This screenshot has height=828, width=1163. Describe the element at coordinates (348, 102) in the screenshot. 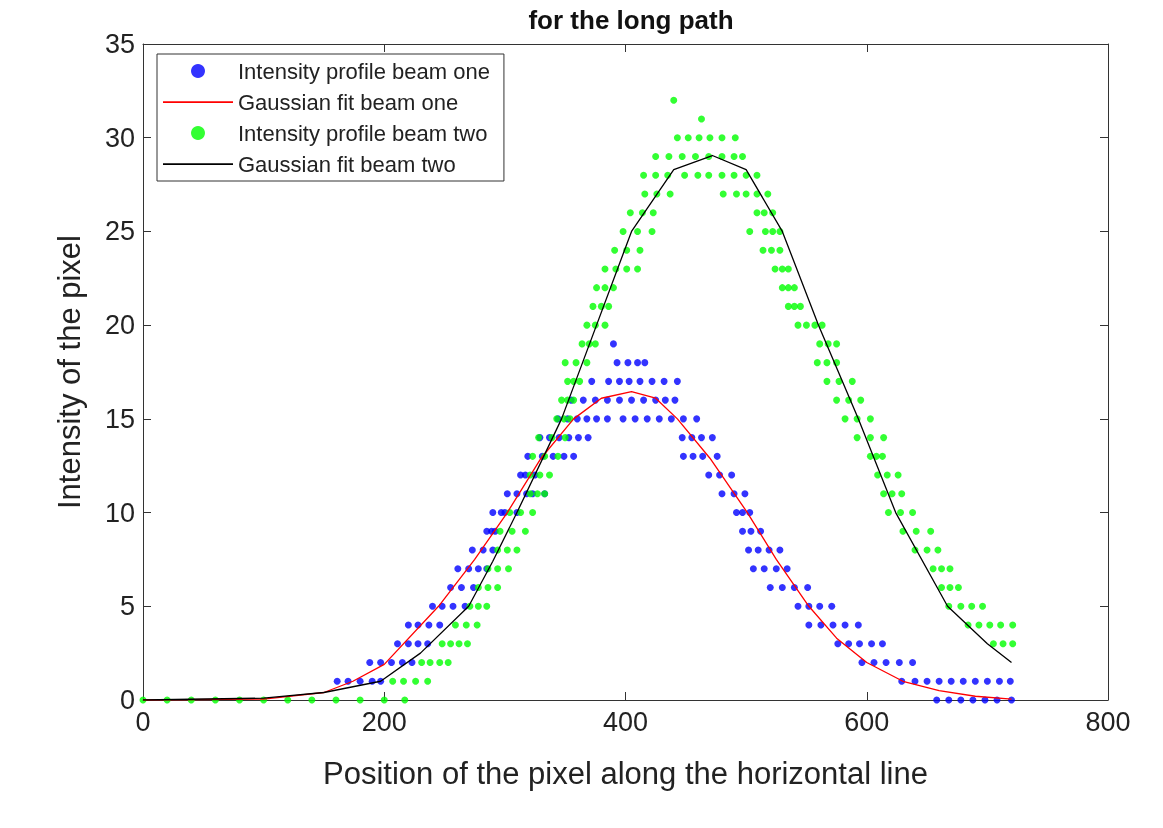

I see `legend-label: Gaussian fit beam one` at that location.